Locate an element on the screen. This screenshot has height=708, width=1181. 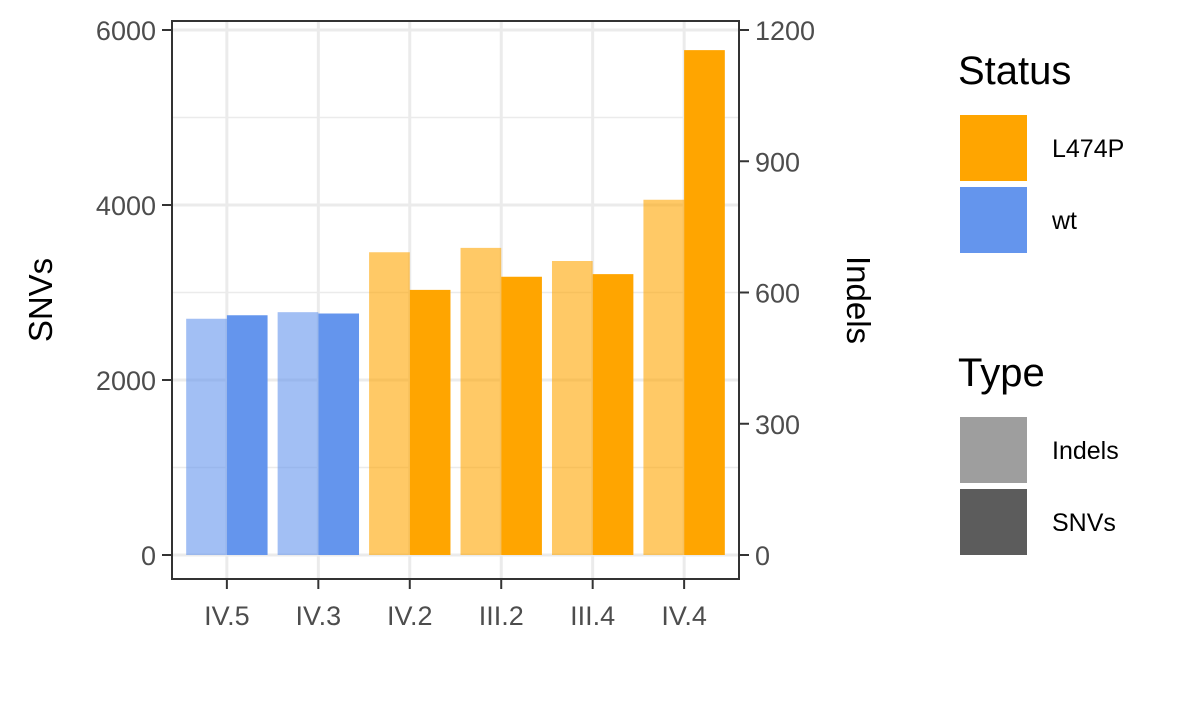
right-axis: 0 300 600 900 1200 is located at coordinates (777, 293).